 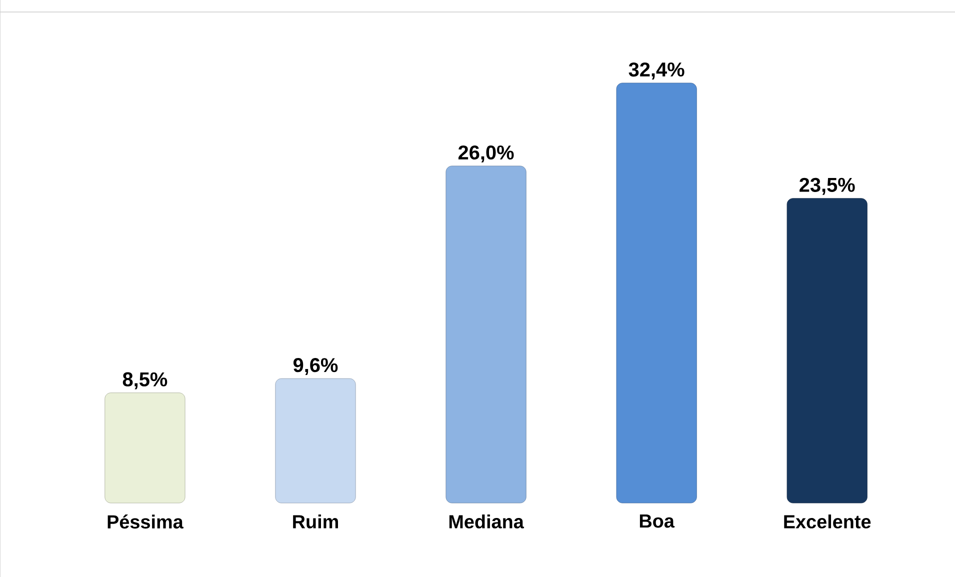 I want to click on x-tick-label: Mediana, so click(x=486, y=521).